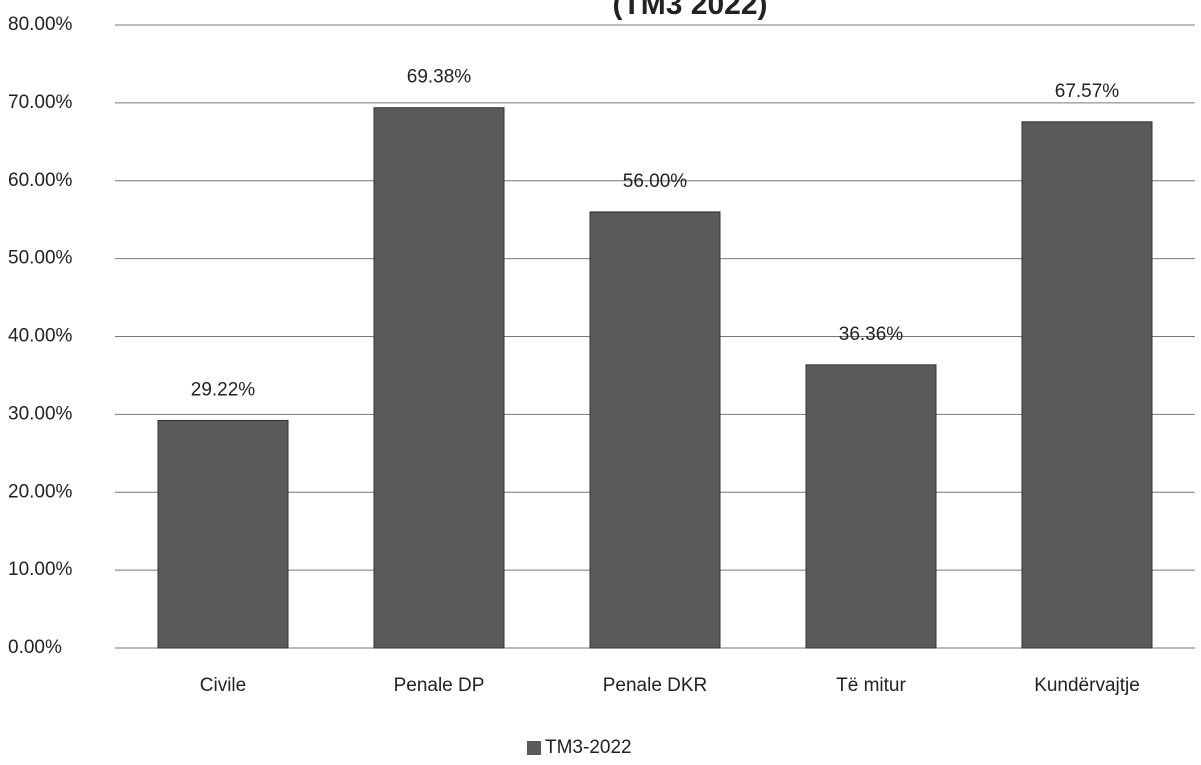 The width and height of the screenshot is (1201, 765). What do you see at coordinates (871, 334) in the screenshot?
I see `data-label: 36.36%` at bounding box center [871, 334].